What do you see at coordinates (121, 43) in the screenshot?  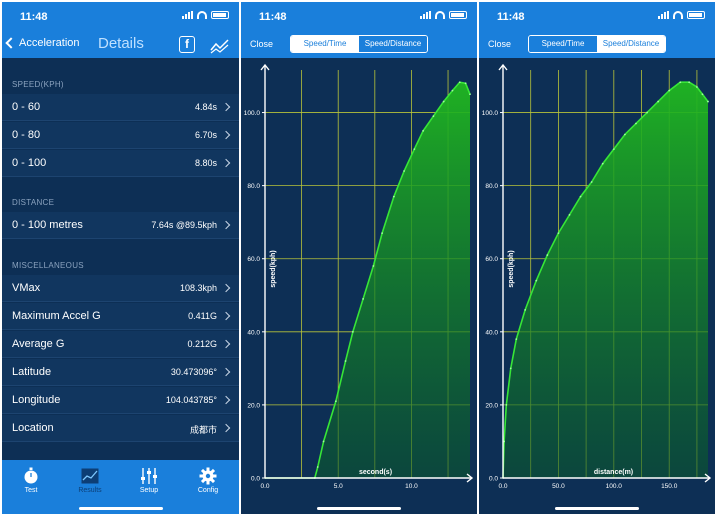 I see `page-title: Details` at bounding box center [121, 43].